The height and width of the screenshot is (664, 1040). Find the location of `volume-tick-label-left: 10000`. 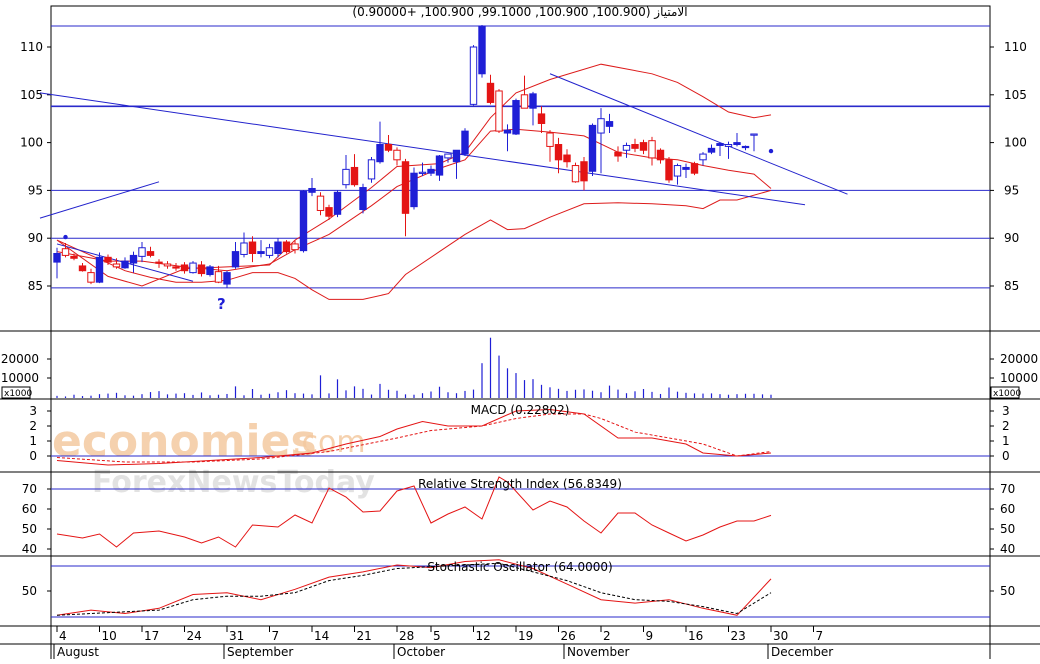

volume-tick-label-left: 10000 is located at coordinates (20, 378).